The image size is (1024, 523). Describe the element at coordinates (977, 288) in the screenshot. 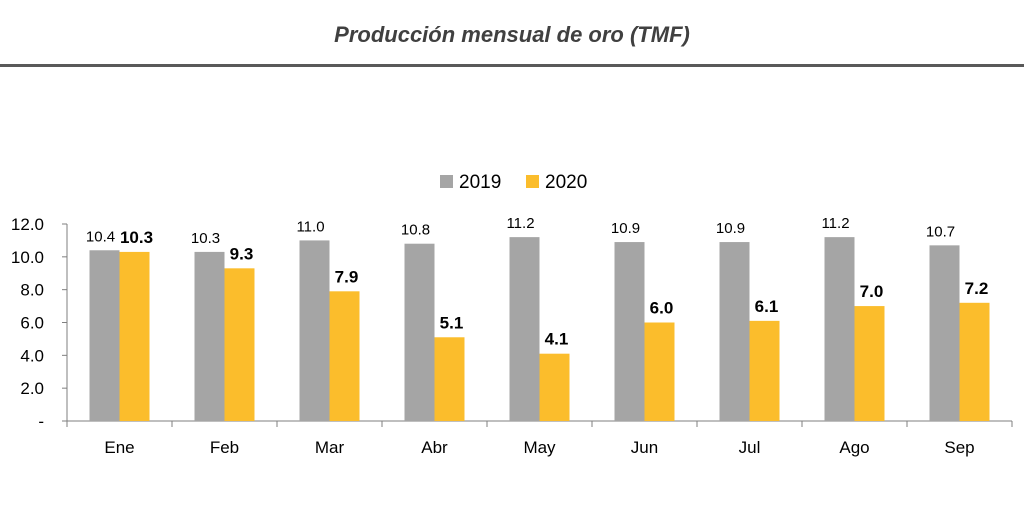

I see `data-label-2020: 7.2` at that location.